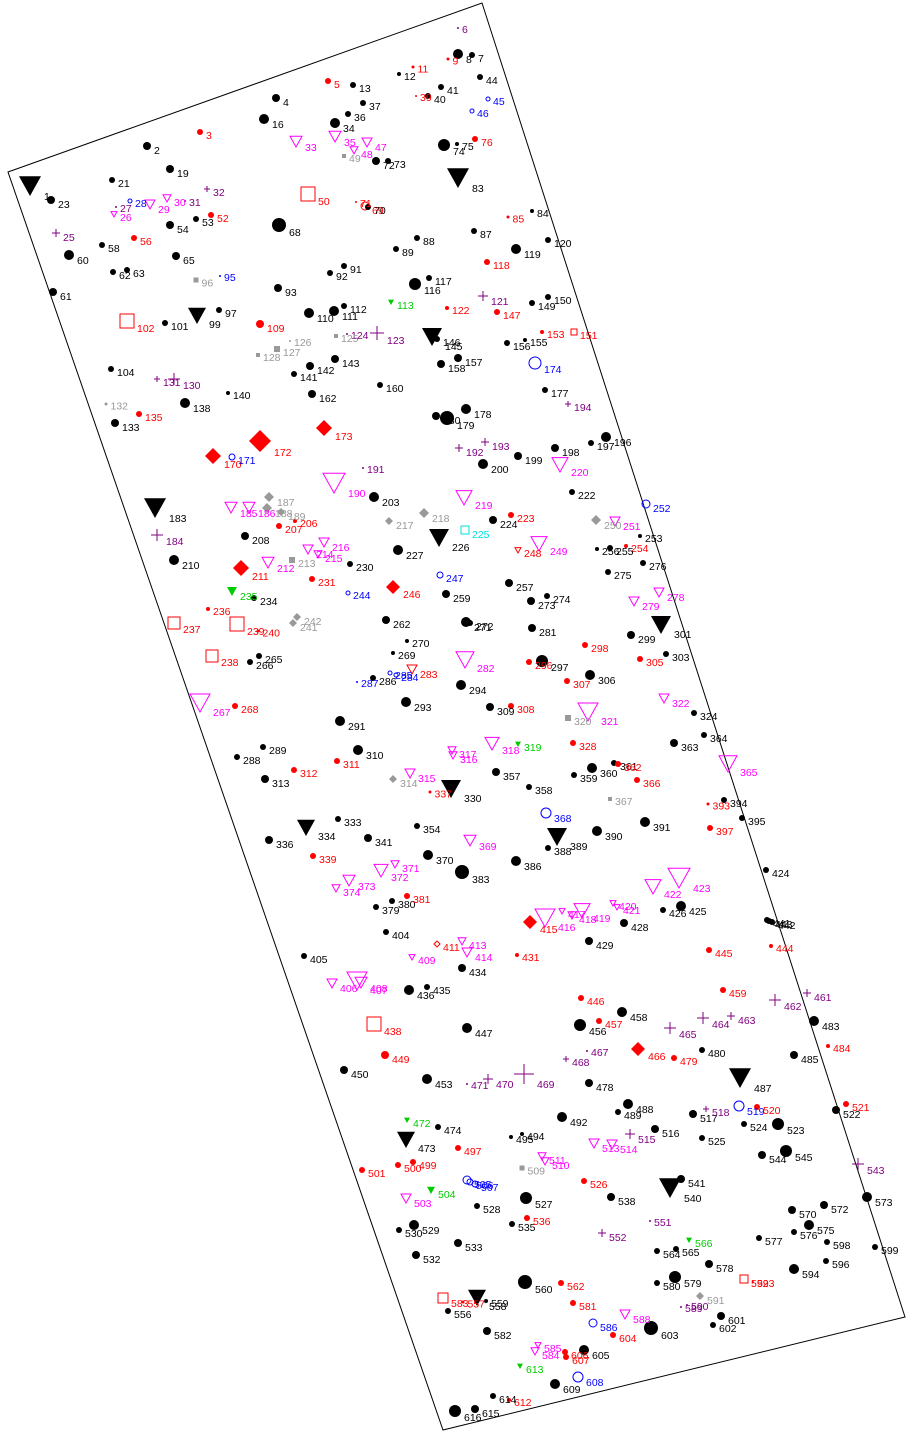  What do you see at coordinates (349, 129) in the screenshot?
I see `point-label-34: 34` at bounding box center [349, 129].